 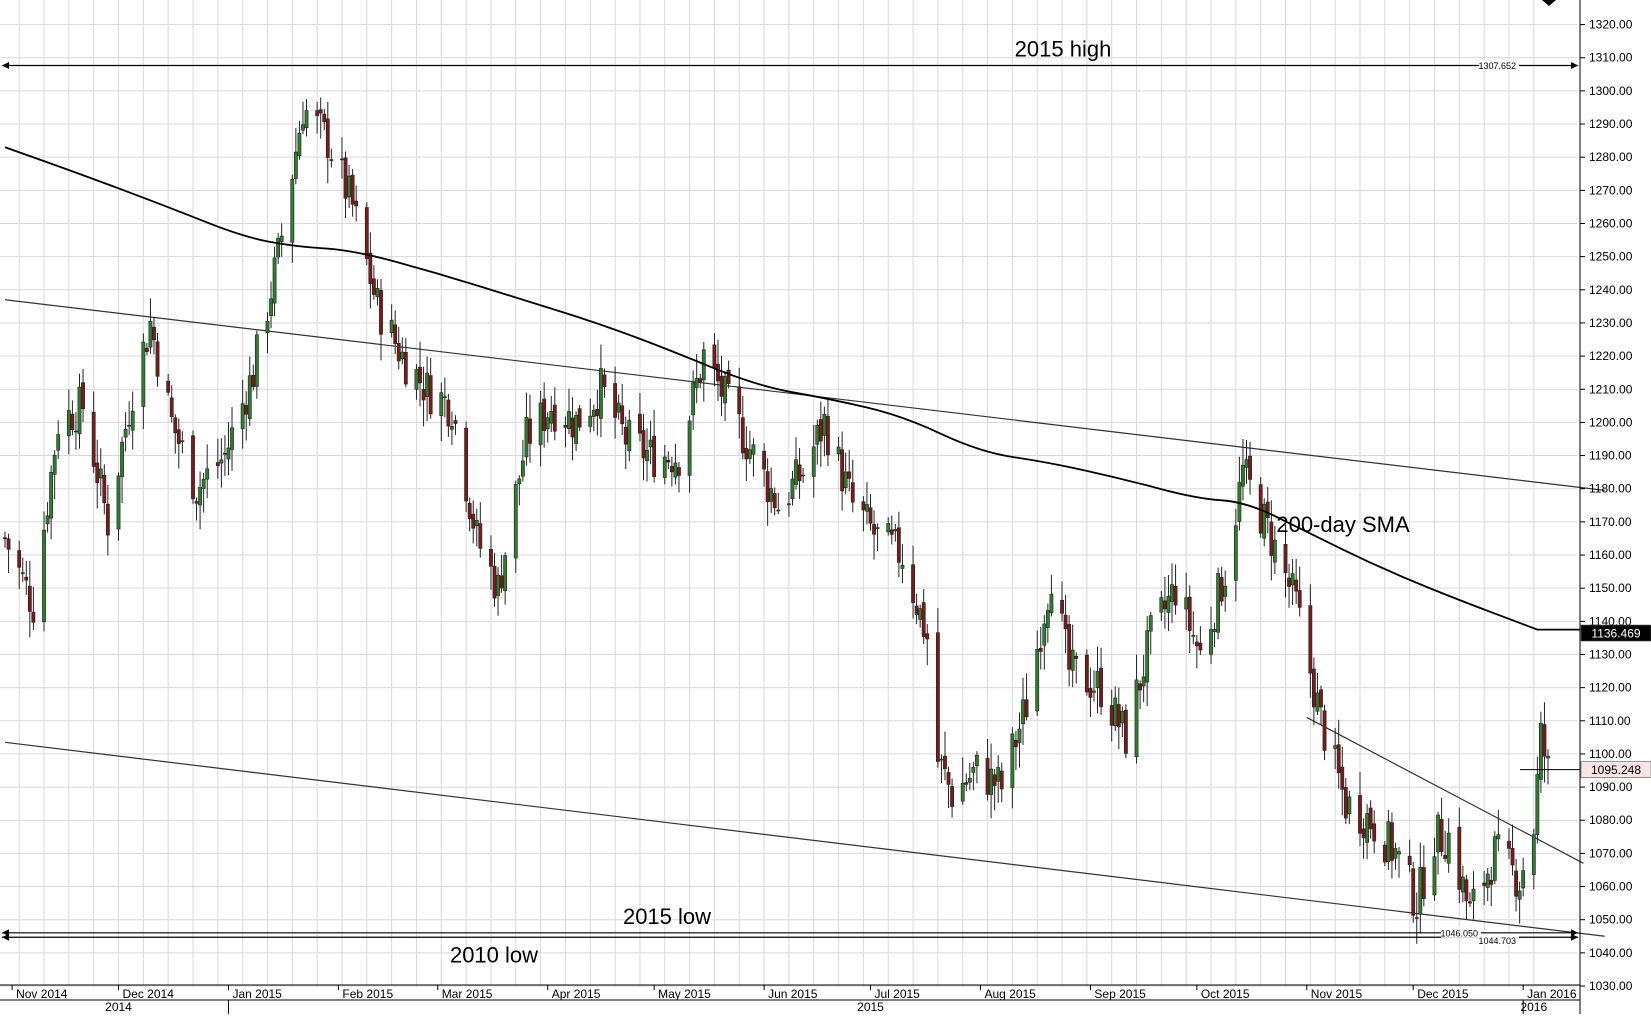 What do you see at coordinates (667, 916) in the screenshot?
I see `label-2015-low: 2015 low` at bounding box center [667, 916].